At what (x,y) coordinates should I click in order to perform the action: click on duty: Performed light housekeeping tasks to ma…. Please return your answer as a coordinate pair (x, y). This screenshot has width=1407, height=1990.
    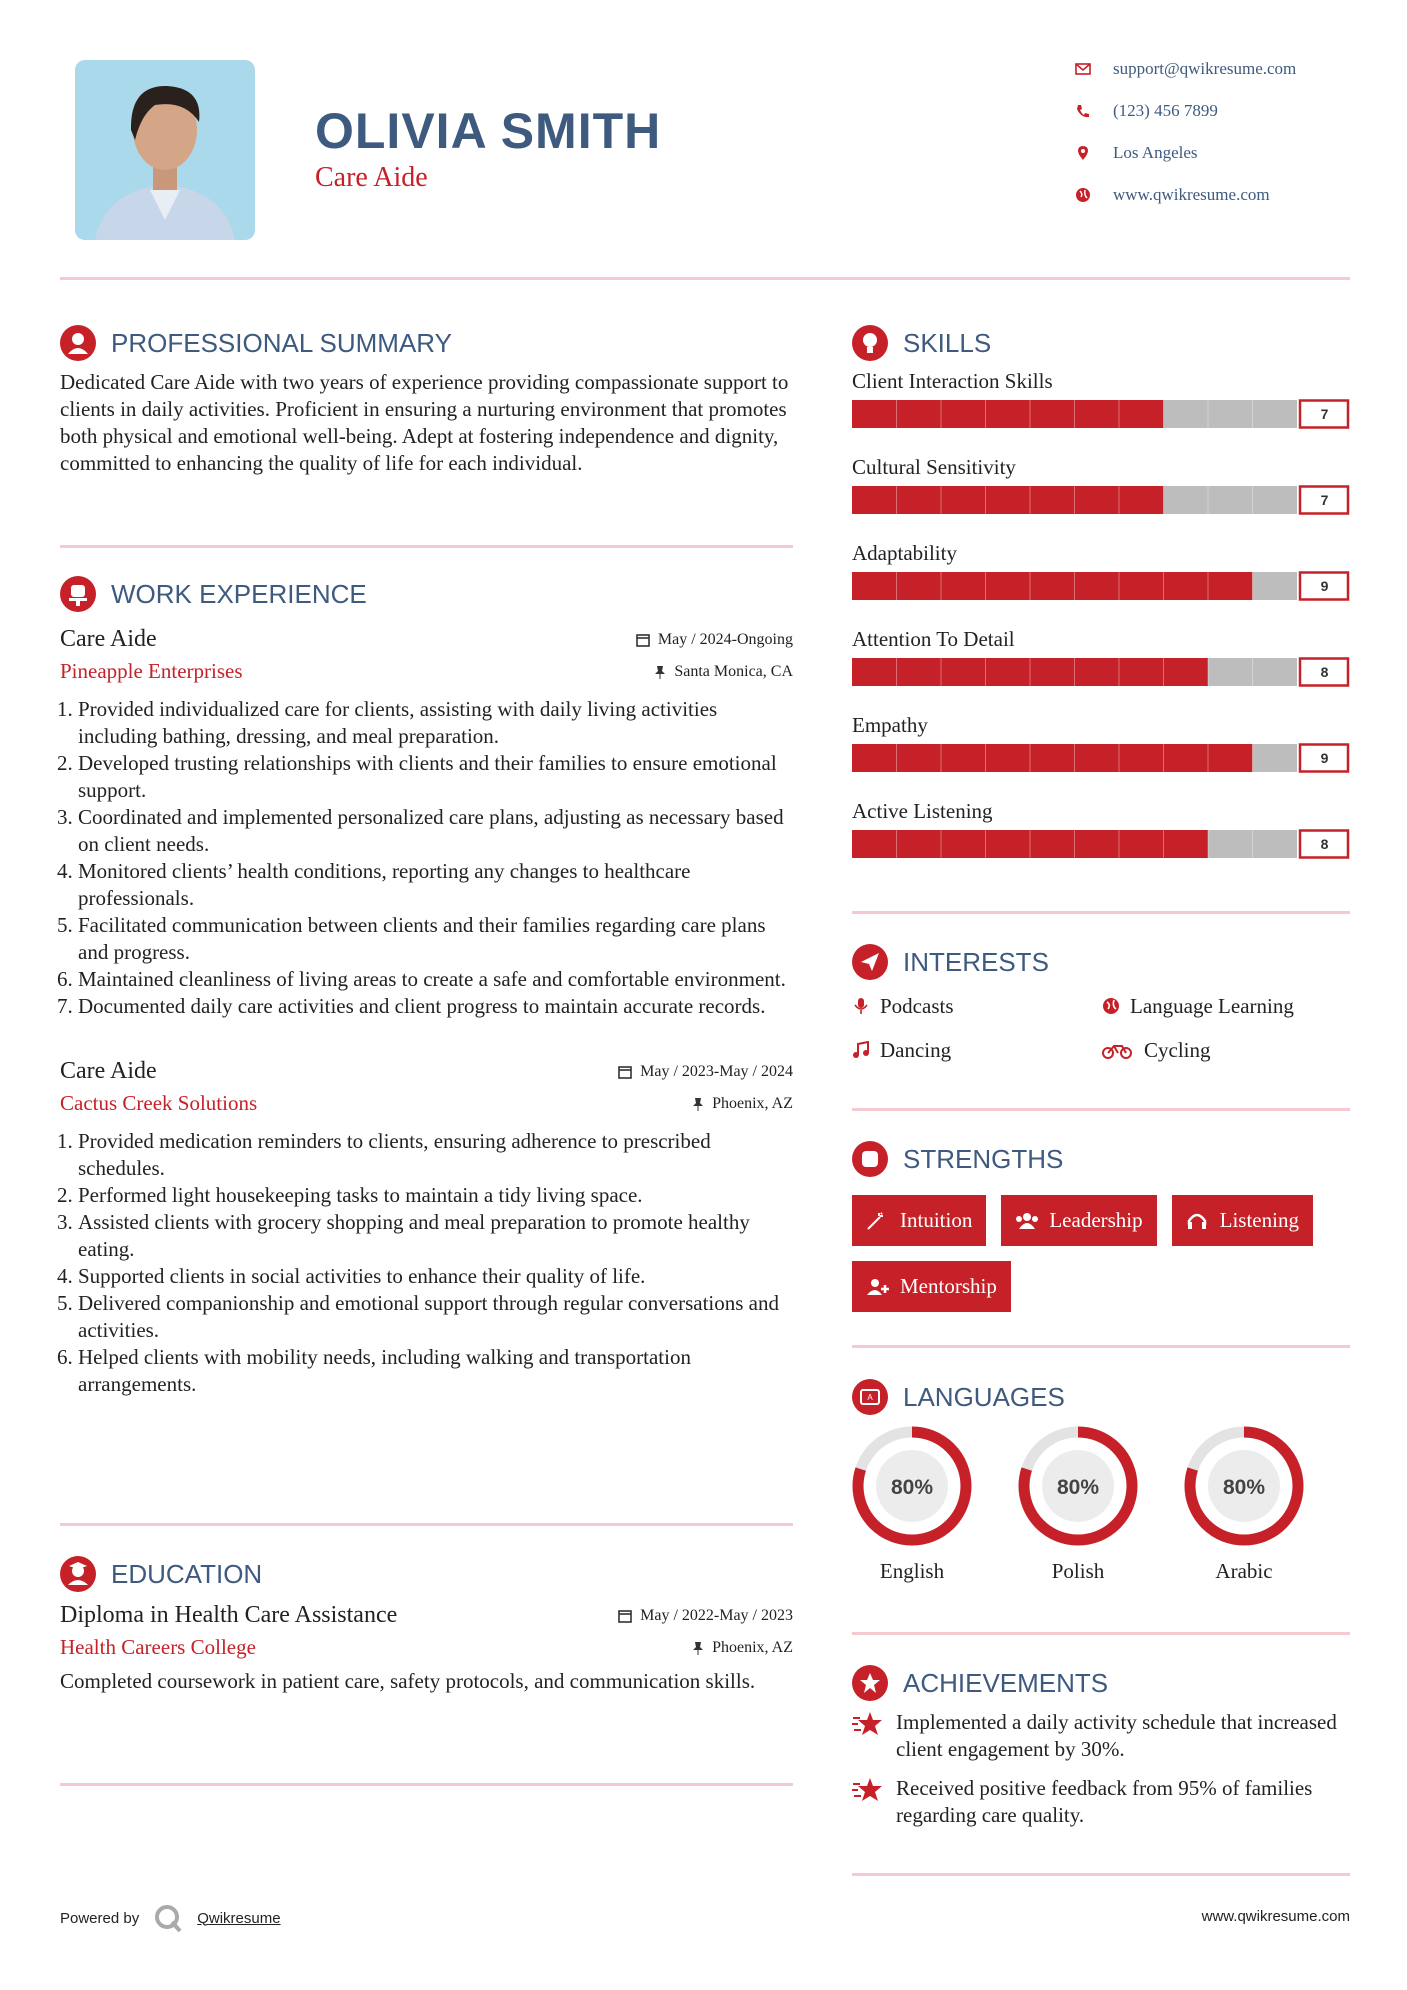
    Looking at the image, I should click on (435, 1195).